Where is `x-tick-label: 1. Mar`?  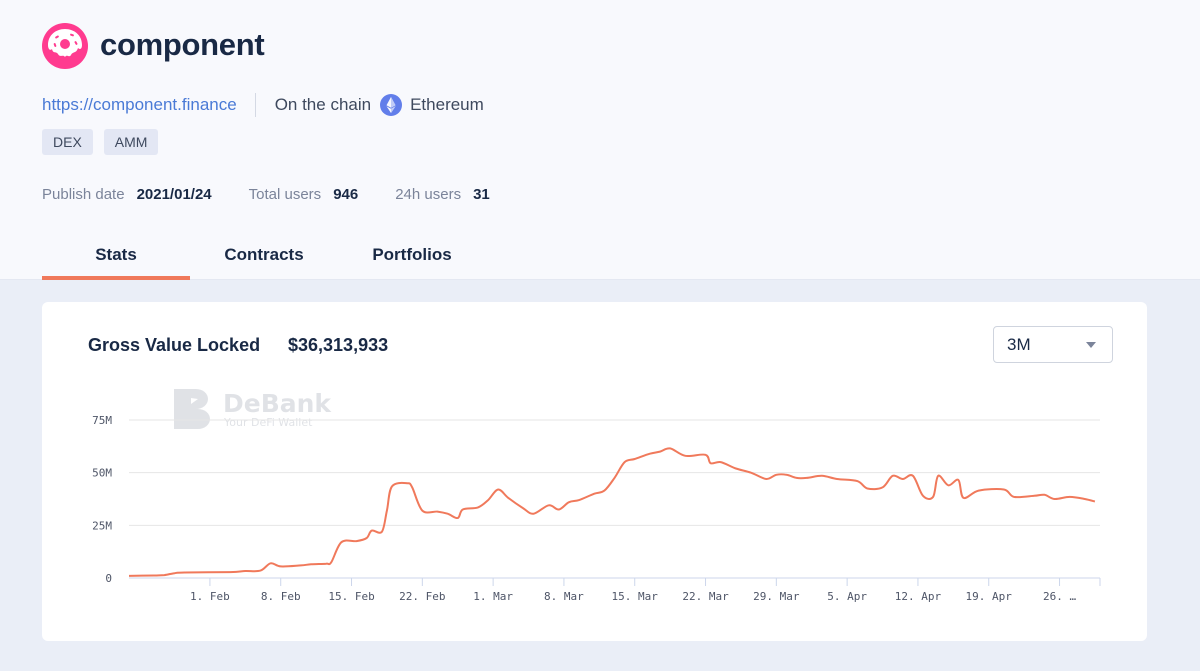
x-tick-label: 1. Mar is located at coordinates (493, 596).